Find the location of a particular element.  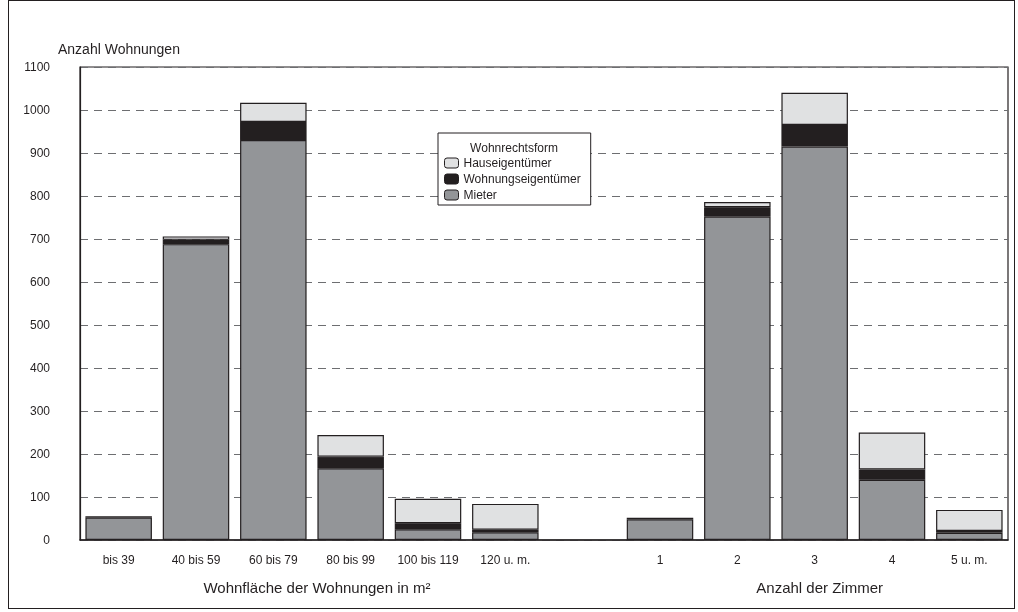

y-tick-label: 0 is located at coordinates (47, 540).